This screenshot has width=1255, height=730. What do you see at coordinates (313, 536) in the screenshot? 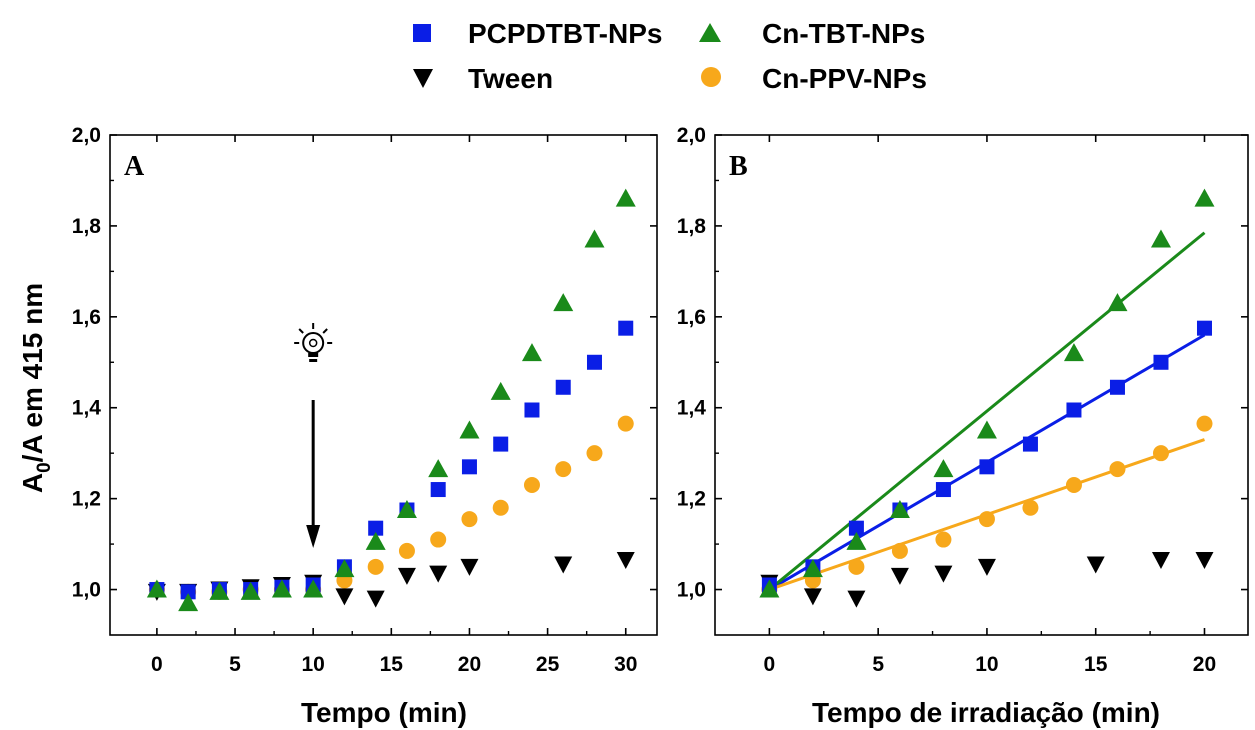
I see `light-arrow-head` at bounding box center [313, 536].